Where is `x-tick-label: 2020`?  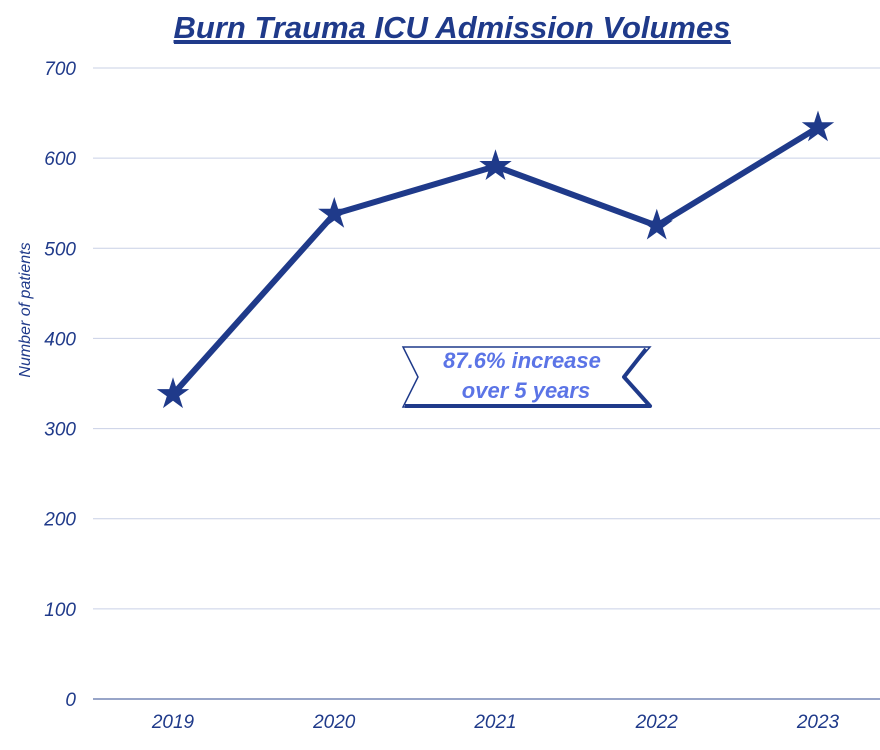
x-tick-label: 2020 is located at coordinates (334, 722).